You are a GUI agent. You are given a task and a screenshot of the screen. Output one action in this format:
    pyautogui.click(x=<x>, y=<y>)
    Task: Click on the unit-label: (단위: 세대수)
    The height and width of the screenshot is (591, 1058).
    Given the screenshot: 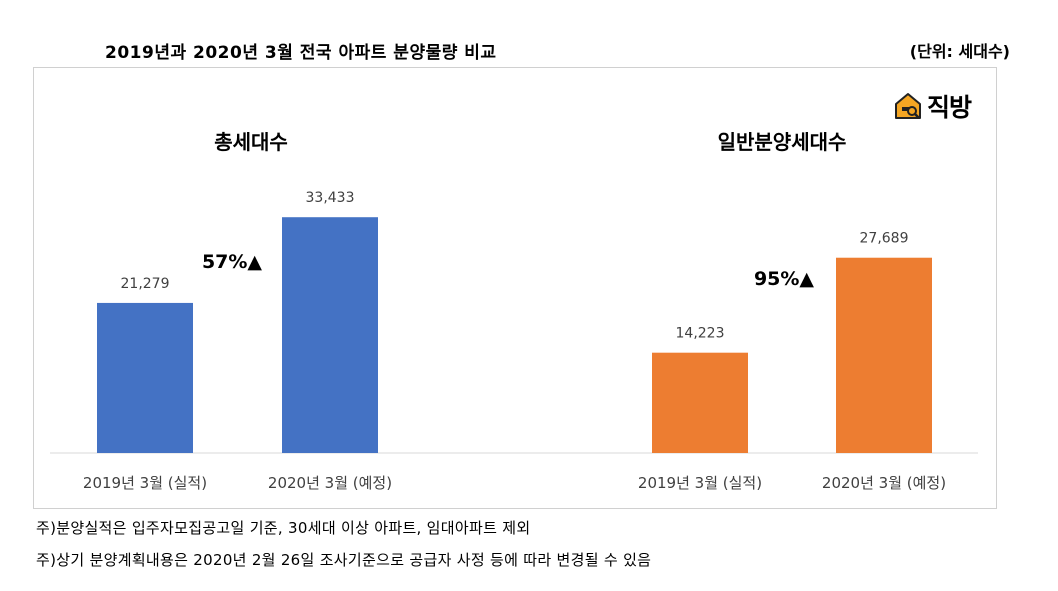 What is the action you would take?
    pyautogui.click(x=959, y=51)
    